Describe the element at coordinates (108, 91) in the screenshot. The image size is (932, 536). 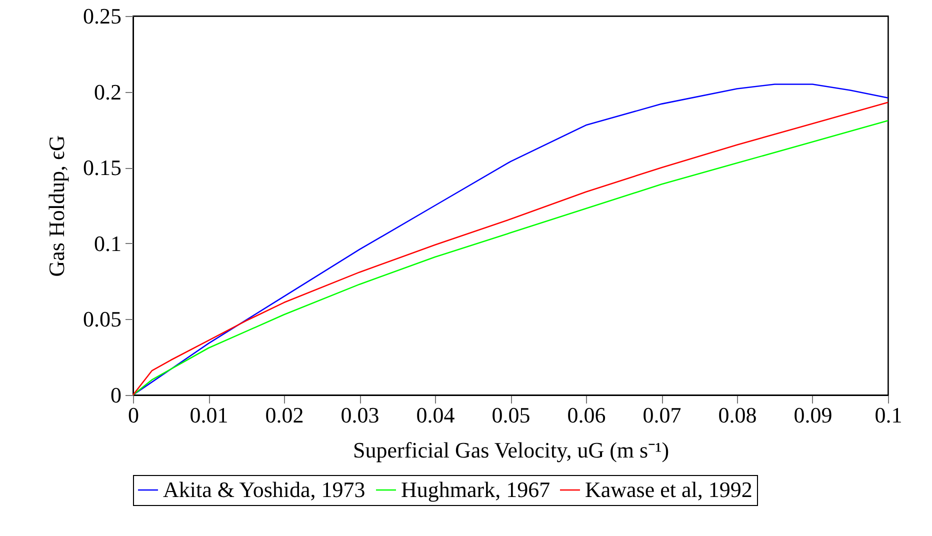
I see `y-tick-label: 0.2` at that location.